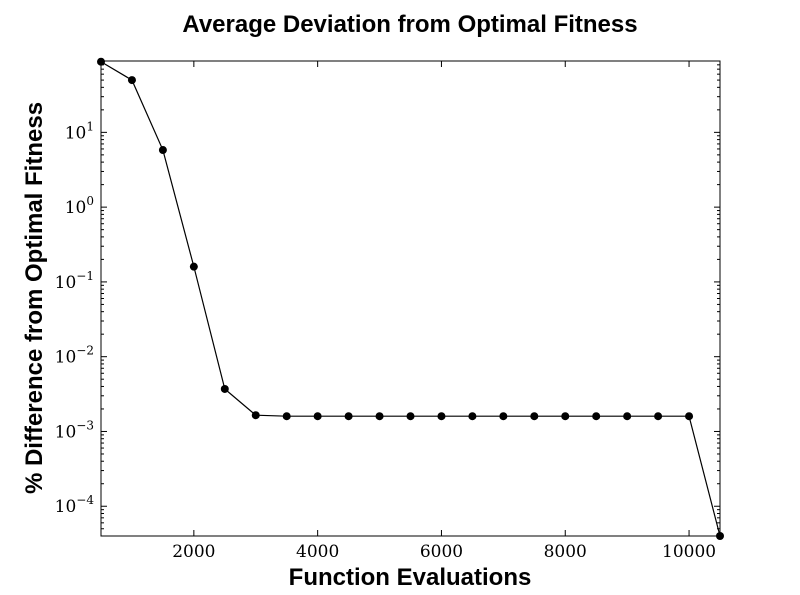 The image size is (800, 595). What do you see at coordinates (34, 298) in the screenshot?
I see `y-axis-label: % Difference from Optimal Fitness` at bounding box center [34, 298].